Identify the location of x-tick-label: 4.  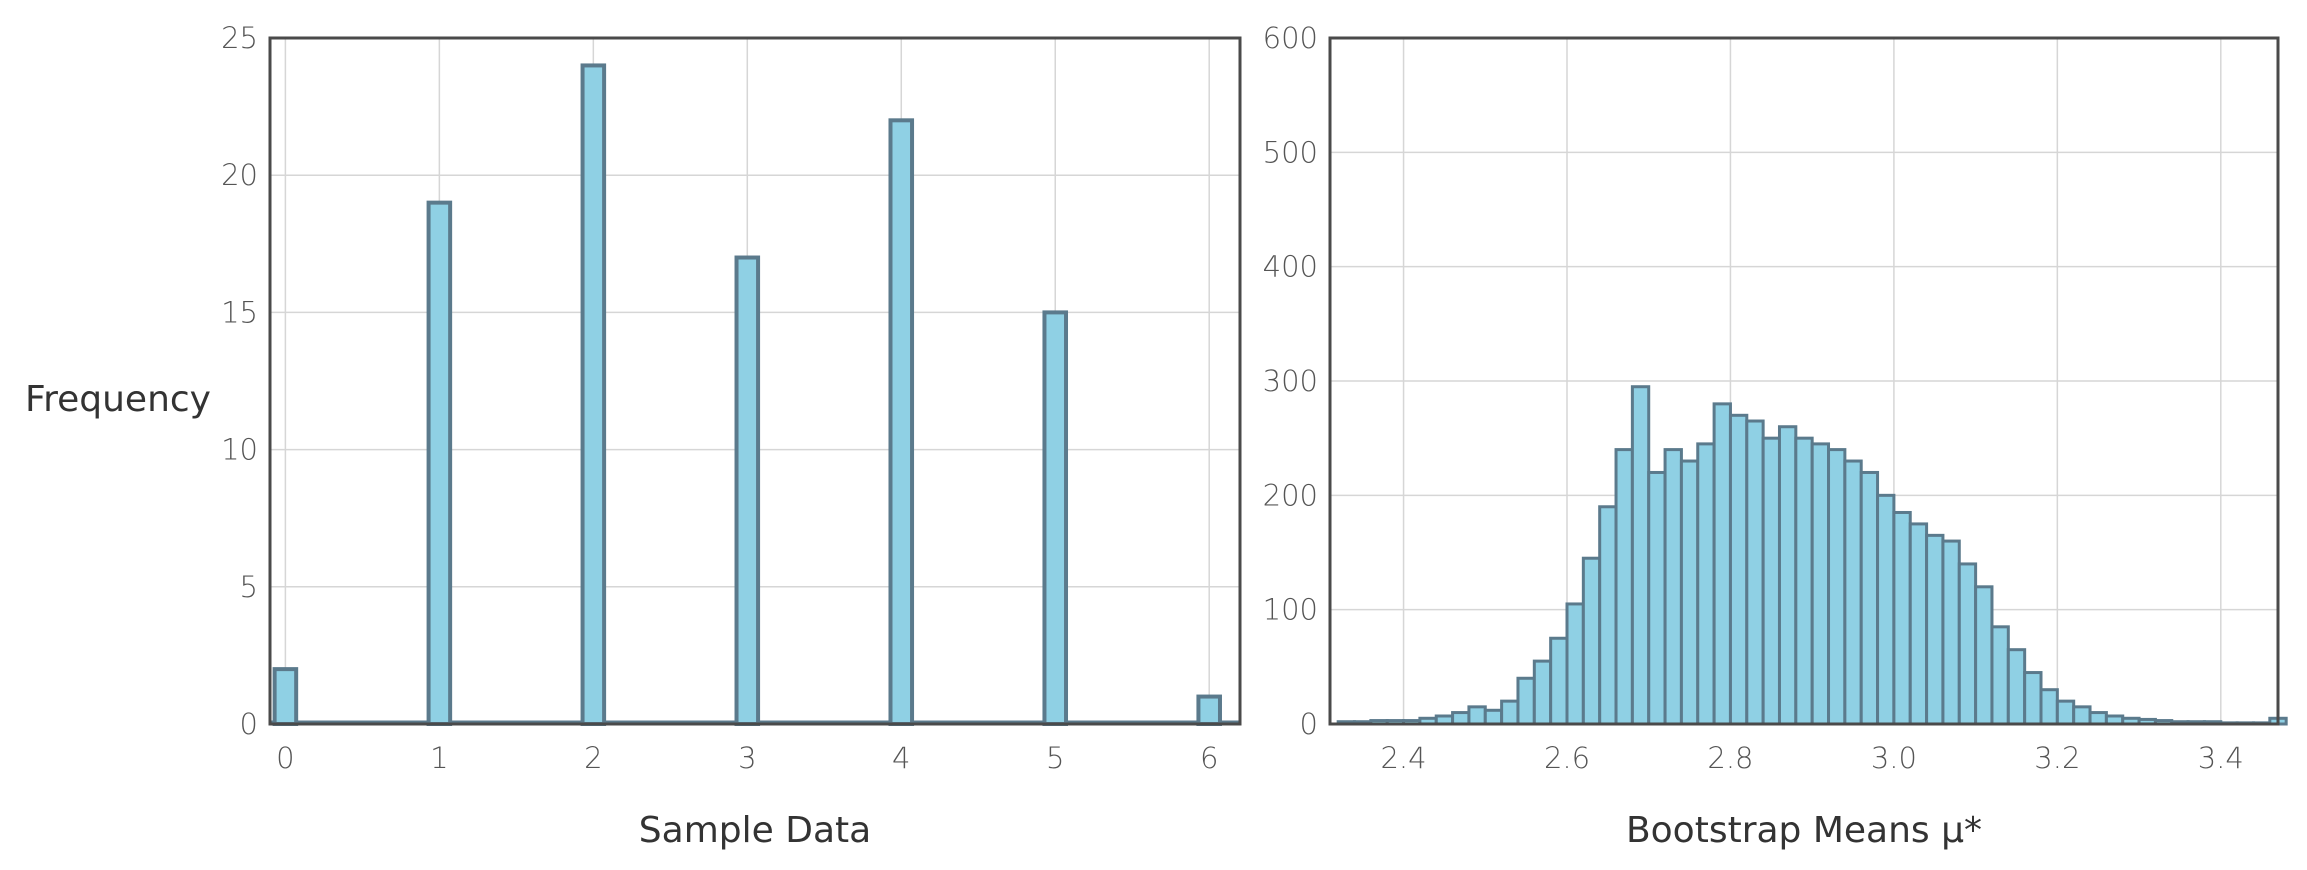
(901, 758).